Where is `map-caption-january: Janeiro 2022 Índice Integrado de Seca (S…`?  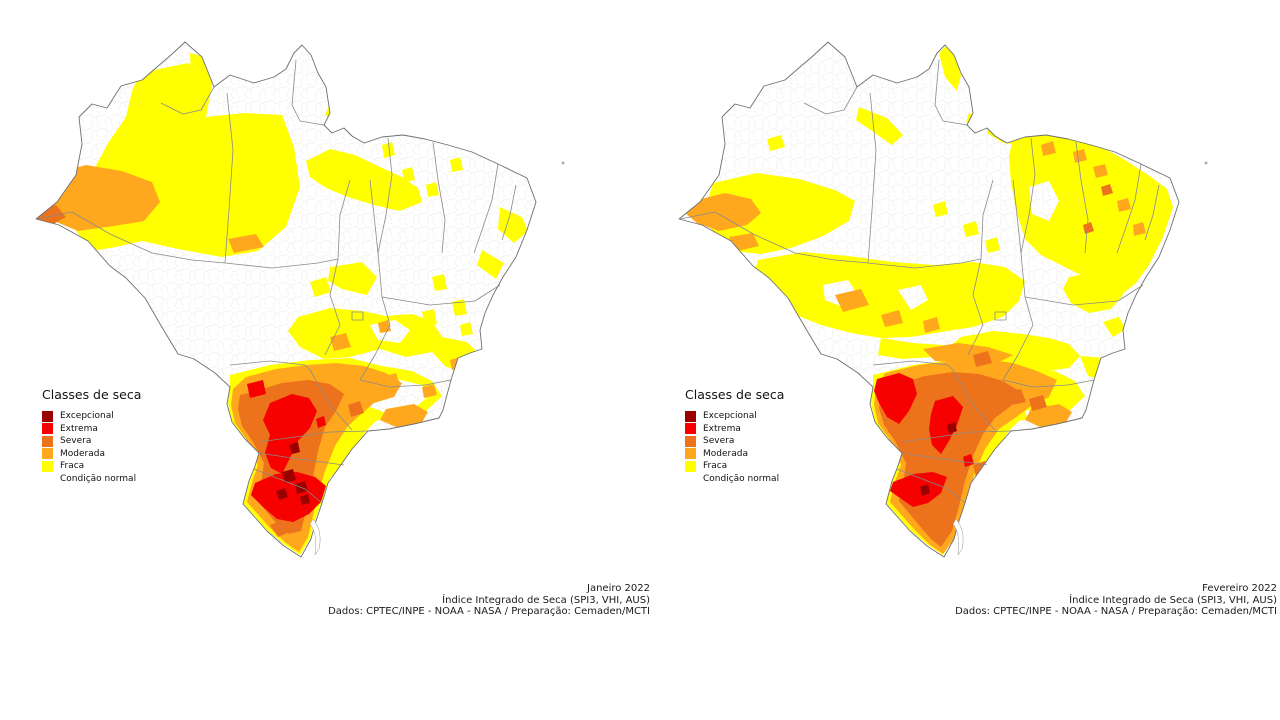
map-caption-january: Janeiro 2022 Índice Integrado de Seca (S… is located at coordinates (489, 600).